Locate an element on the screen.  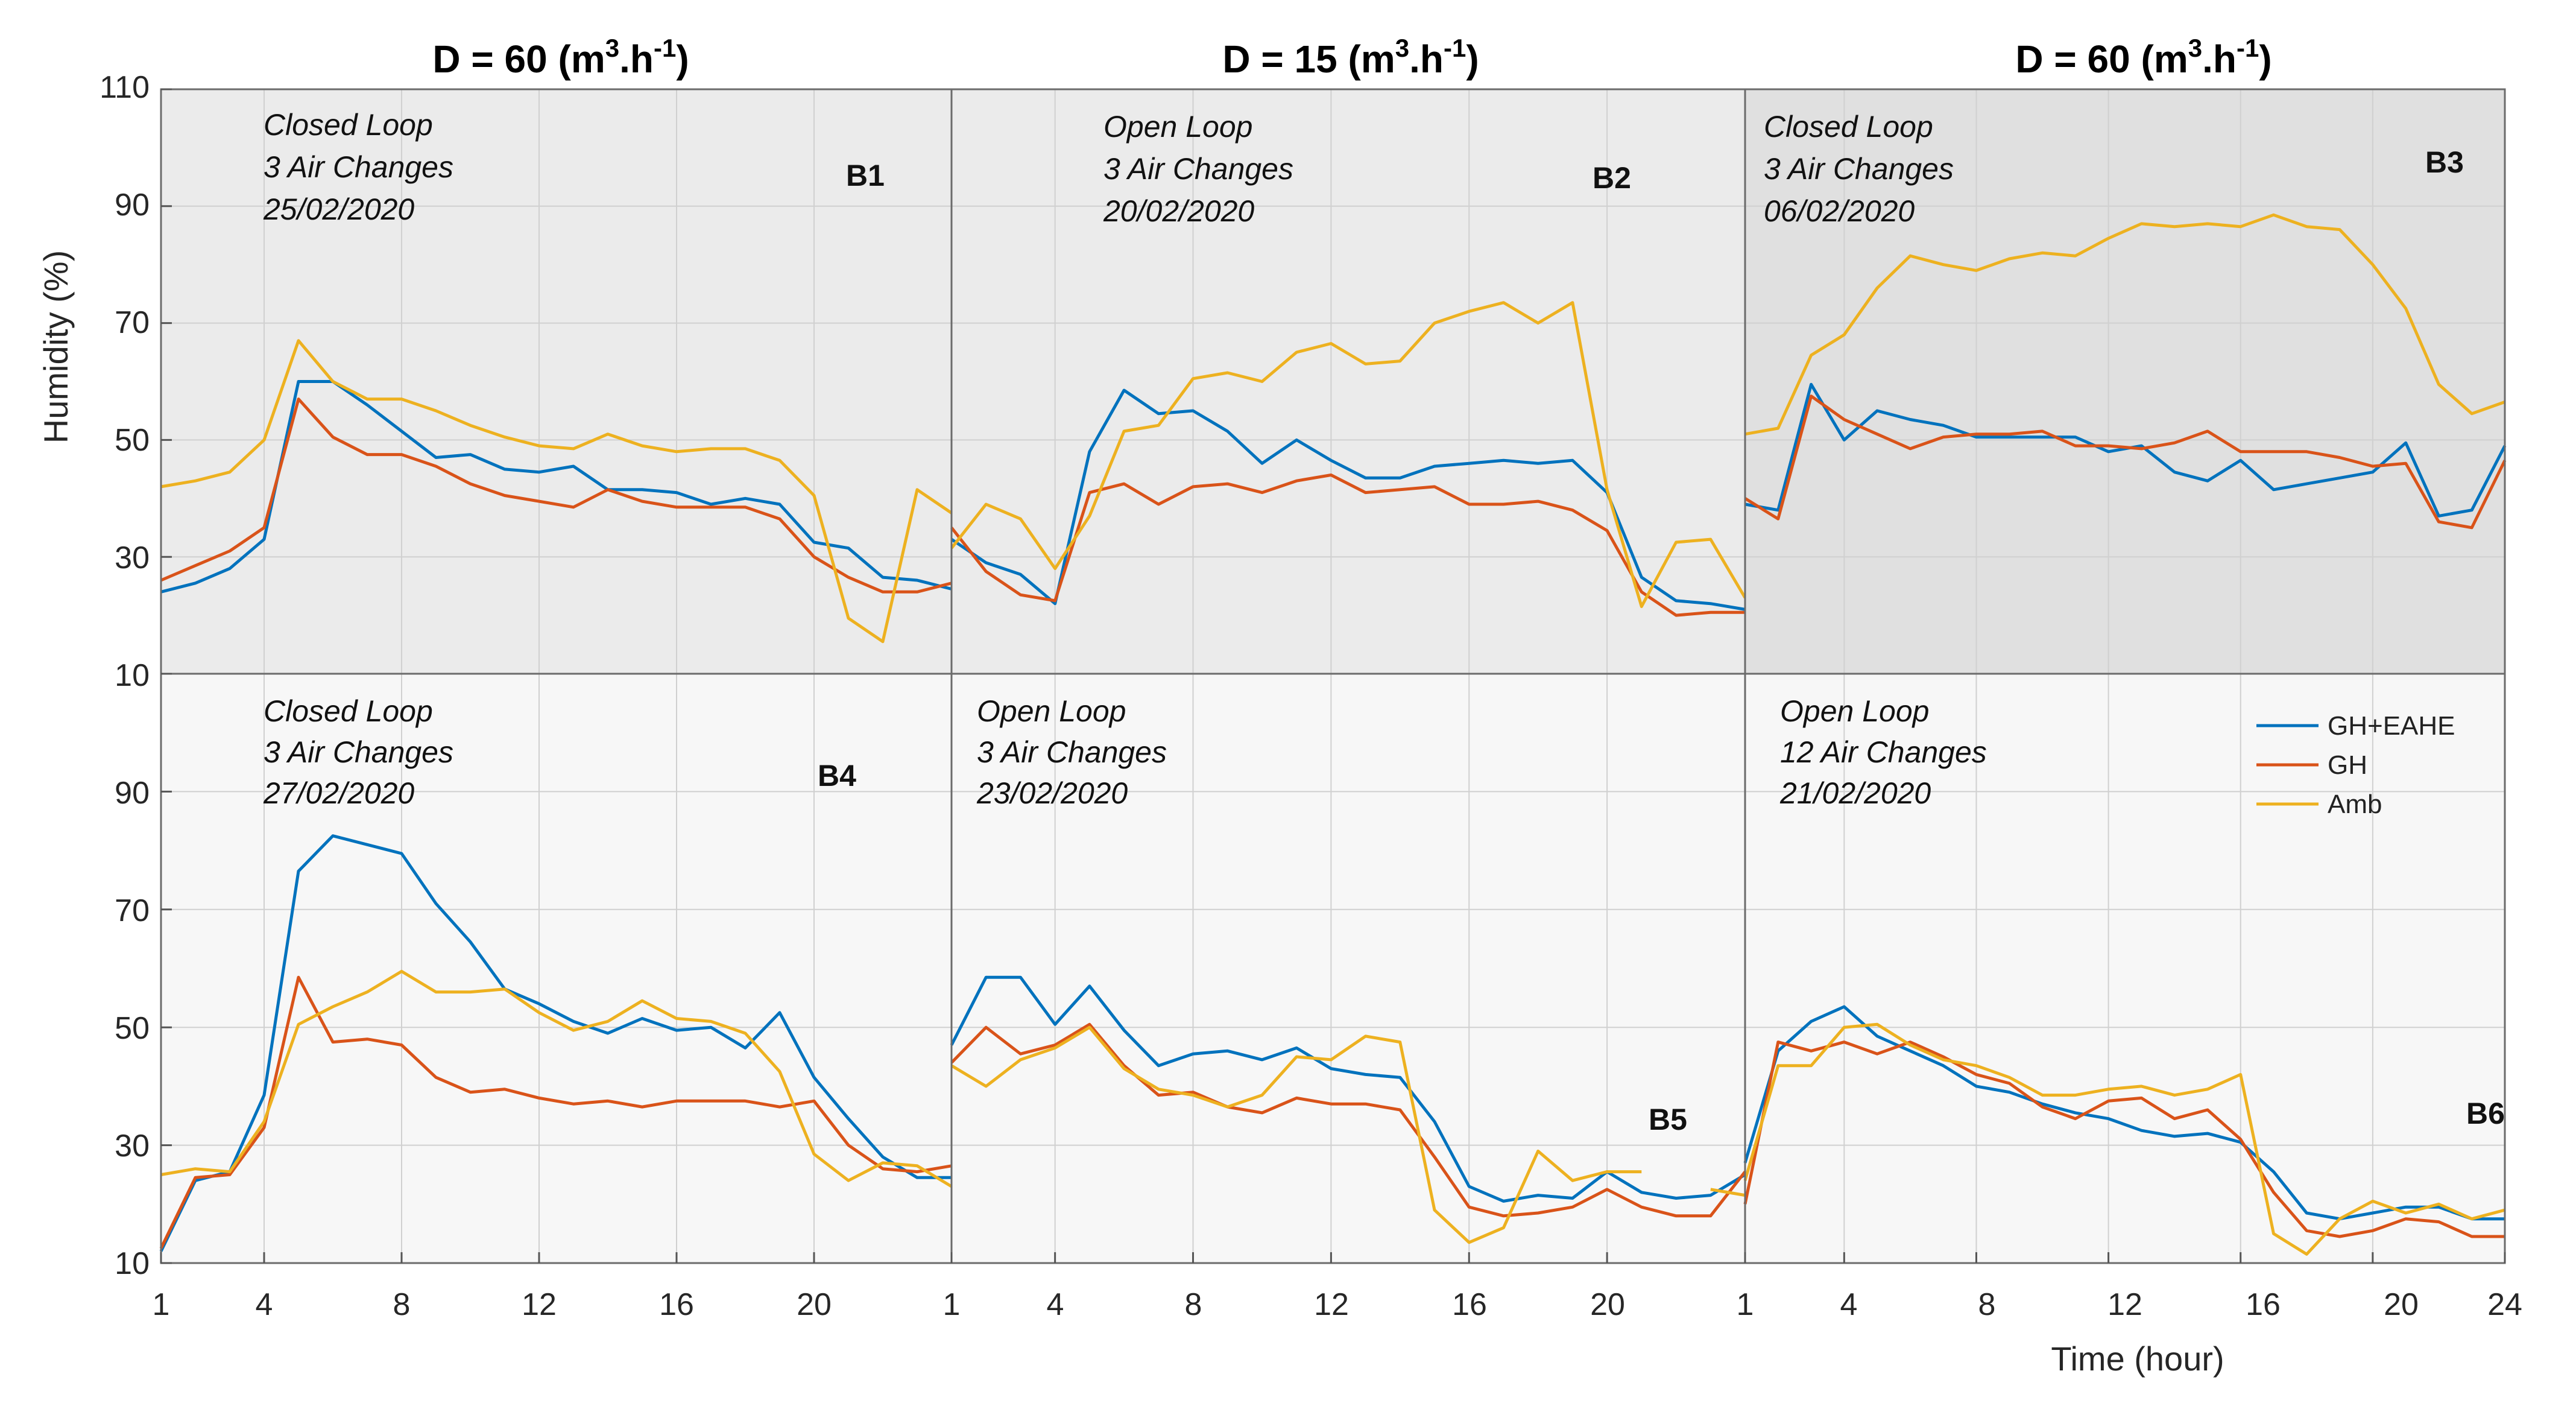
legend: GH+EAHE GH Amb is located at coordinates (2355, 765).